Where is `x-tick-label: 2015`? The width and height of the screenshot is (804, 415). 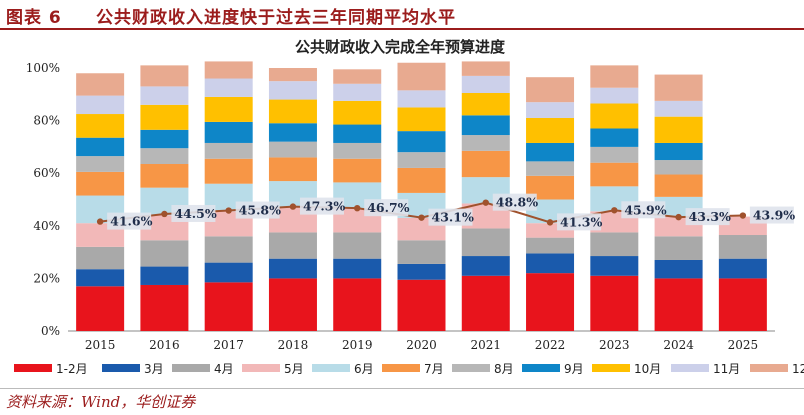 x-tick-label: 2015 is located at coordinates (100, 345).